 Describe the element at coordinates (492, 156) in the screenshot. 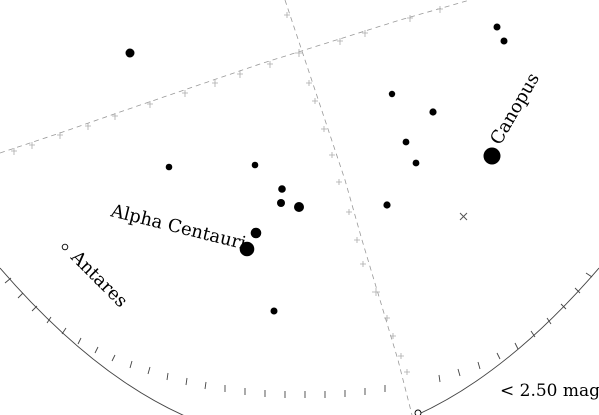

I see `star-canopus` at that location.